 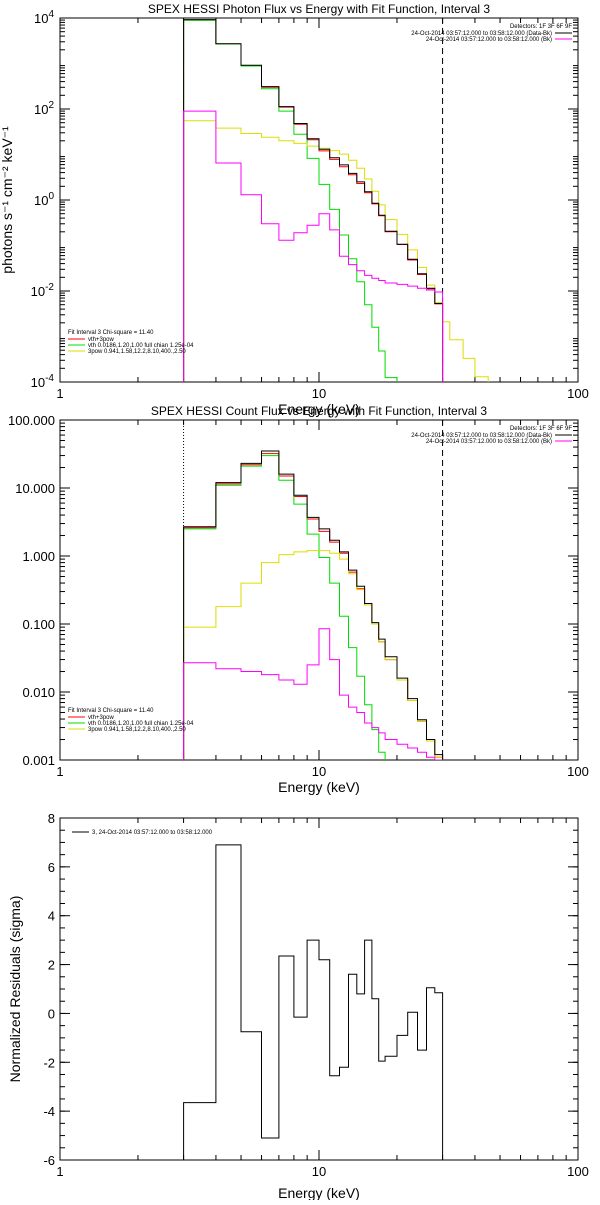 I want to click on count-x-label: Energy (keV), so click(x=319, y=787).